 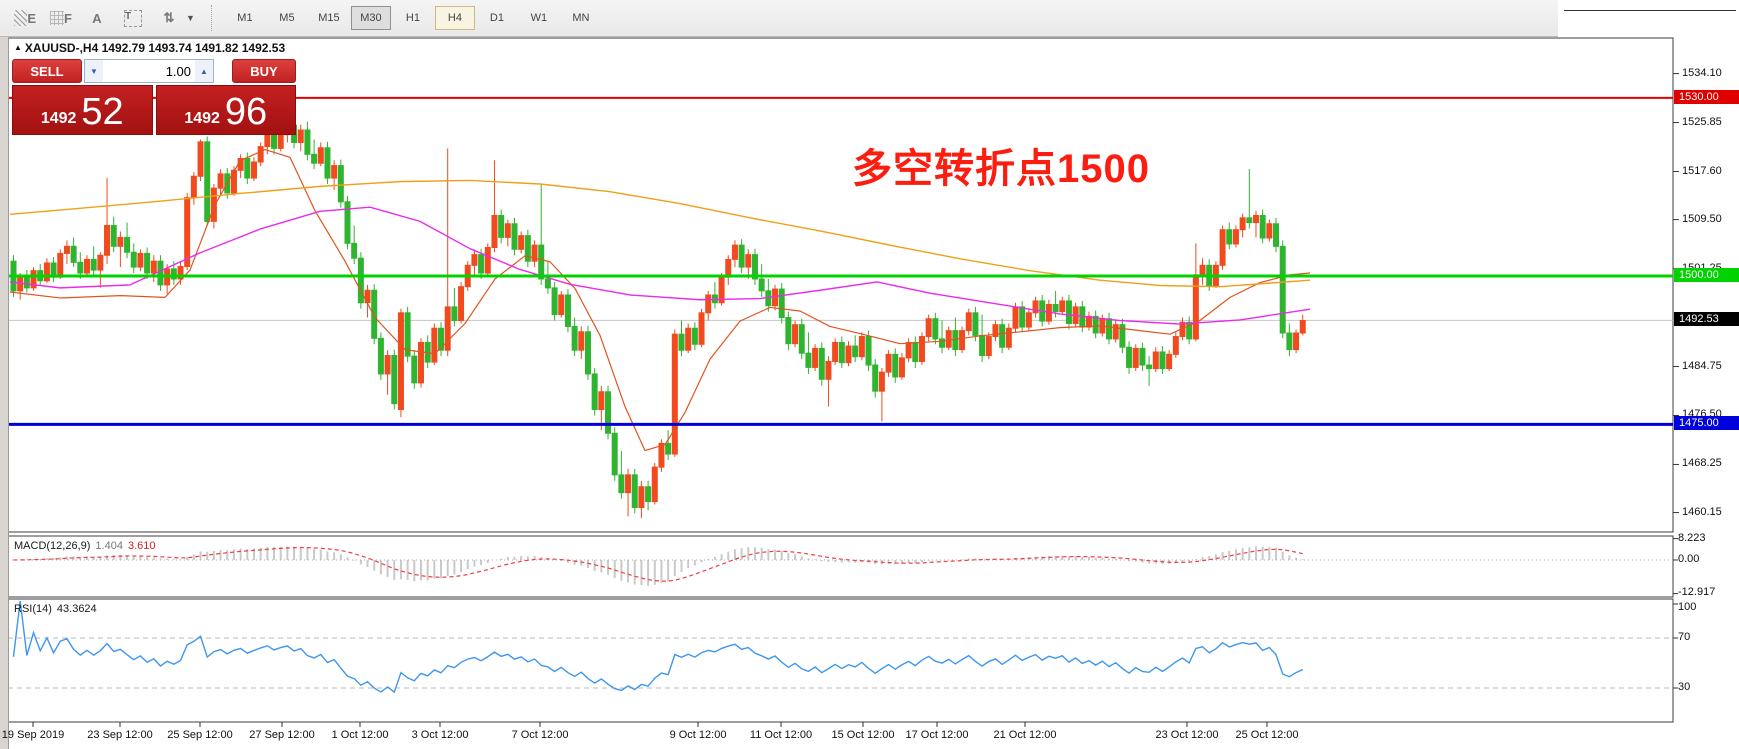 What do you see at coordinates (329, 18) in the screenshot?
I see `timeframe-button-m15: M15` at bounding box center [329, 18].